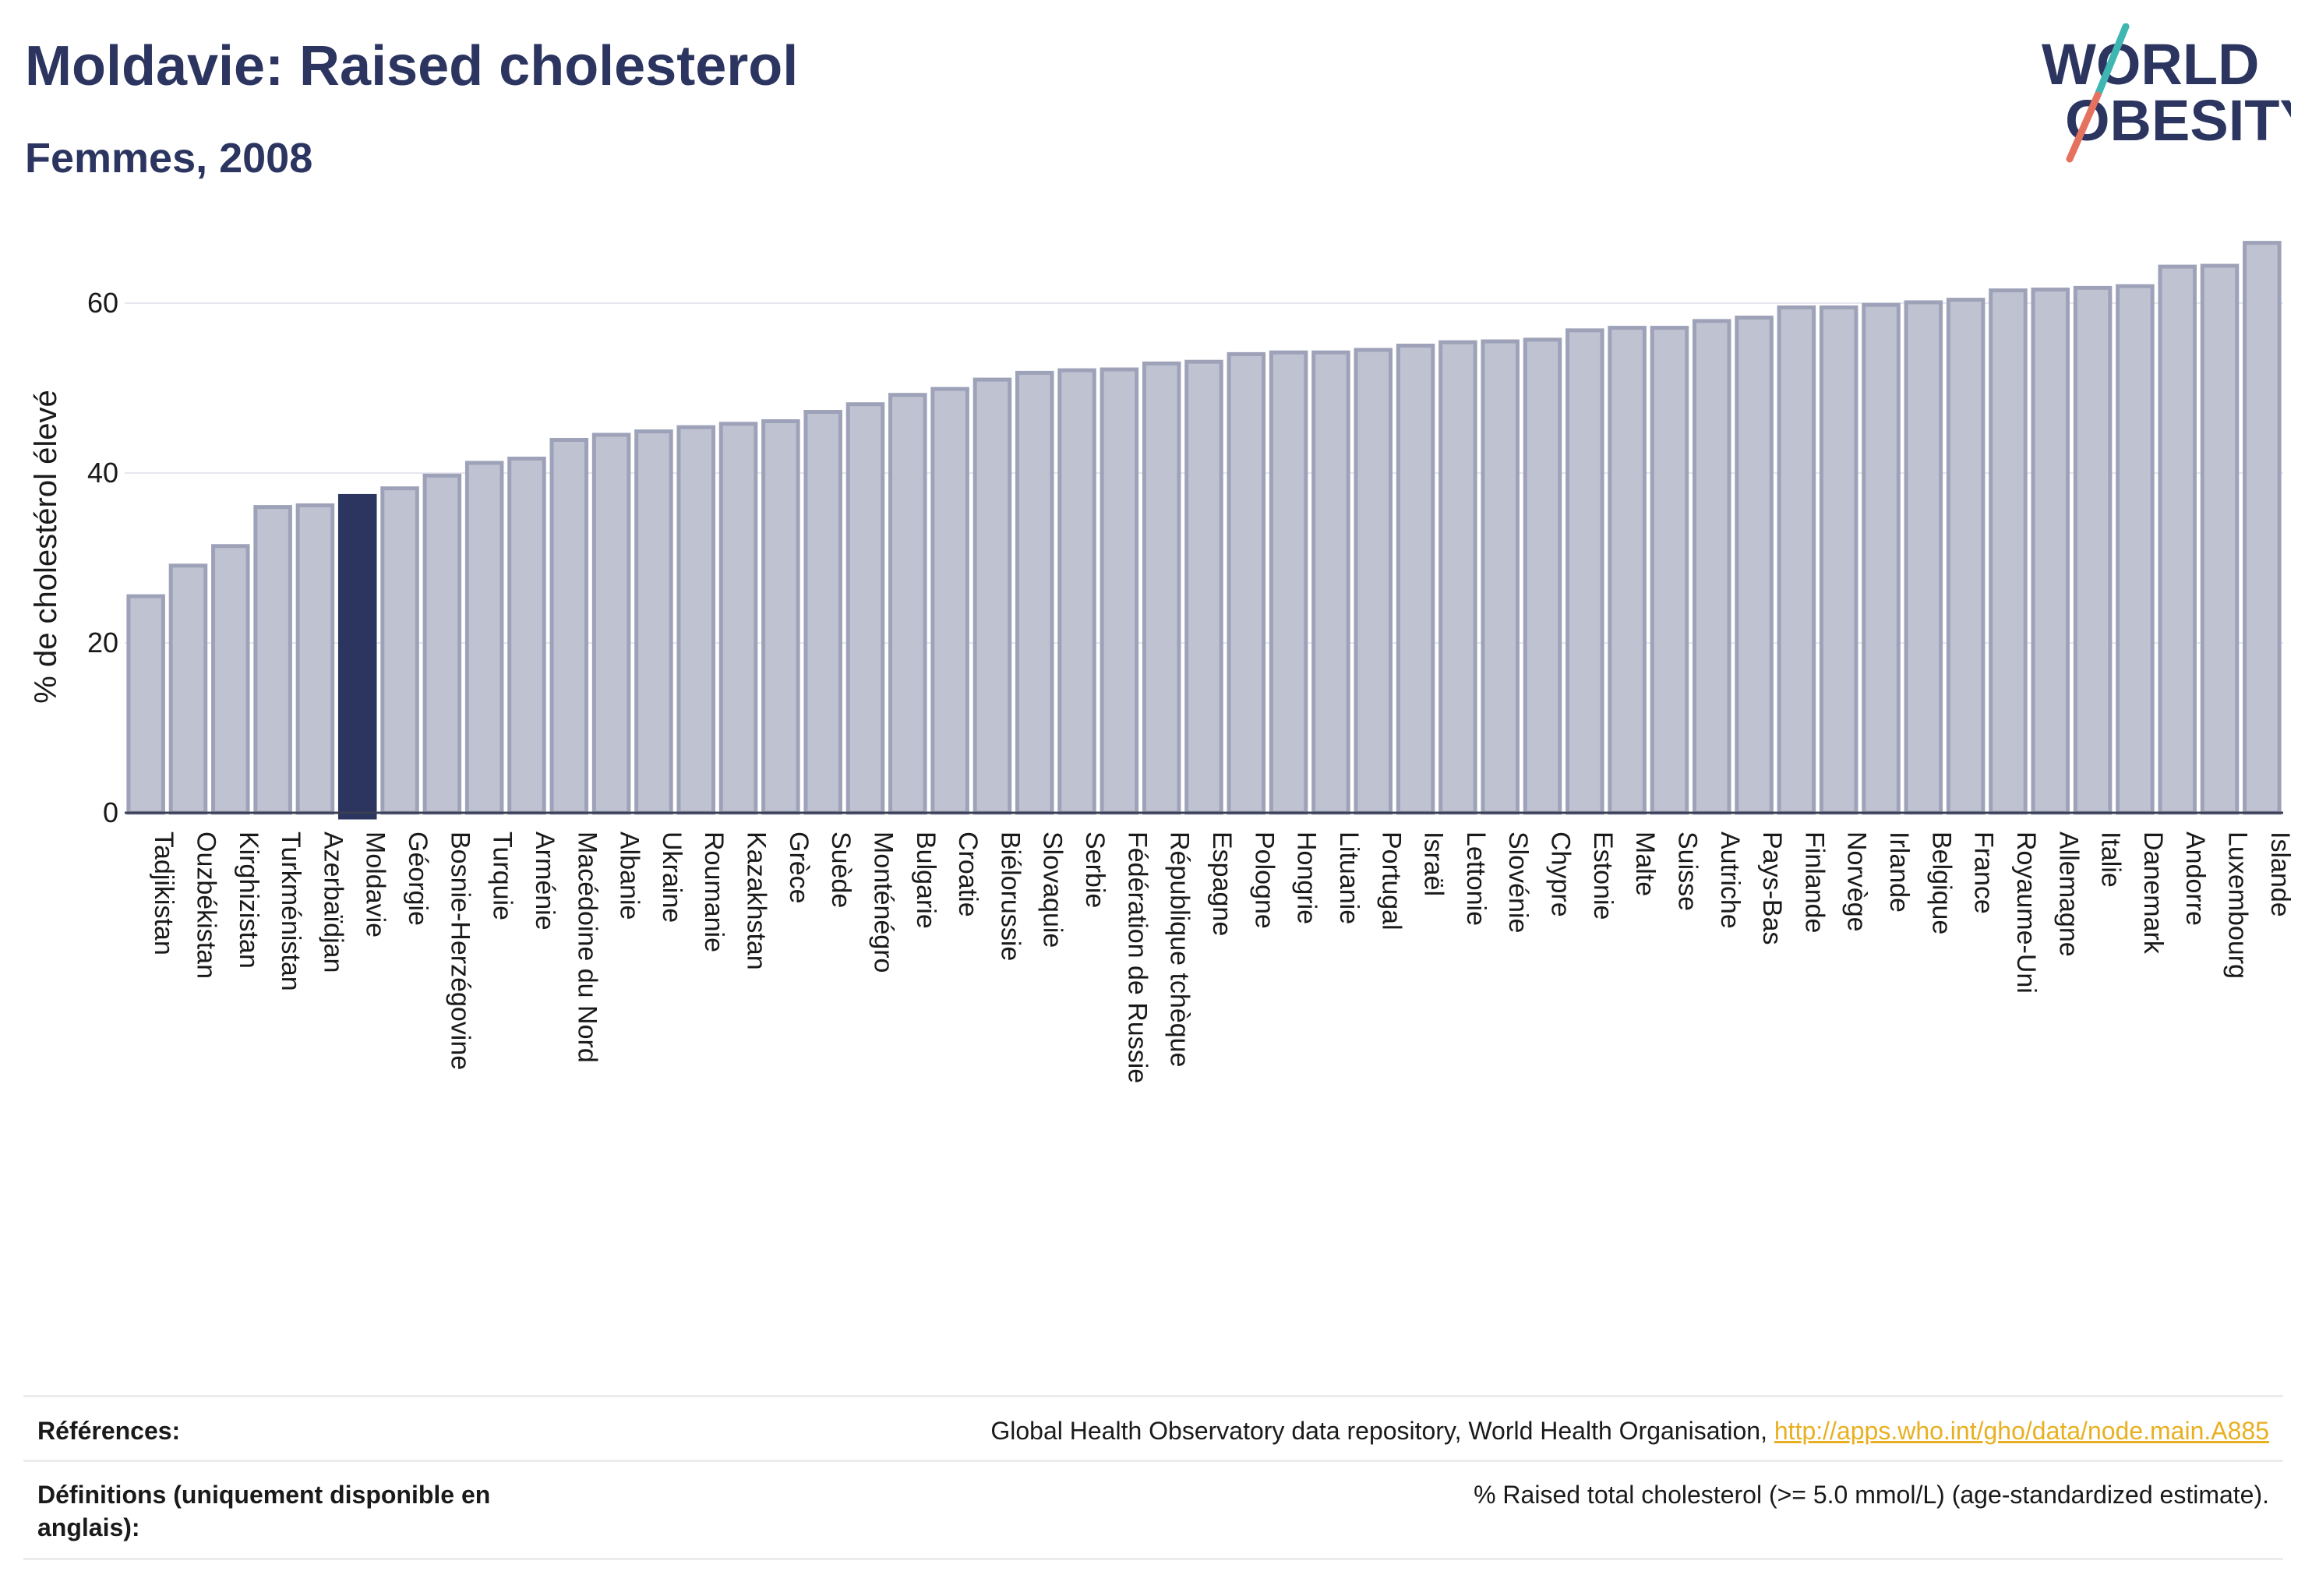 This screenshot has height=1596, width=2305. What do you see at coordinates (102, 473) in the screenshot?
I see `y-tick-label: 40` at bounding box center [102, 473].